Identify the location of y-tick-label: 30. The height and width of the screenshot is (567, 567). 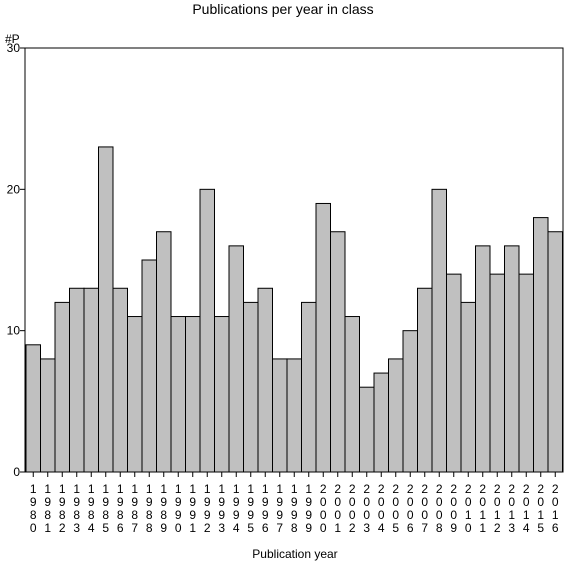
(14, 48).